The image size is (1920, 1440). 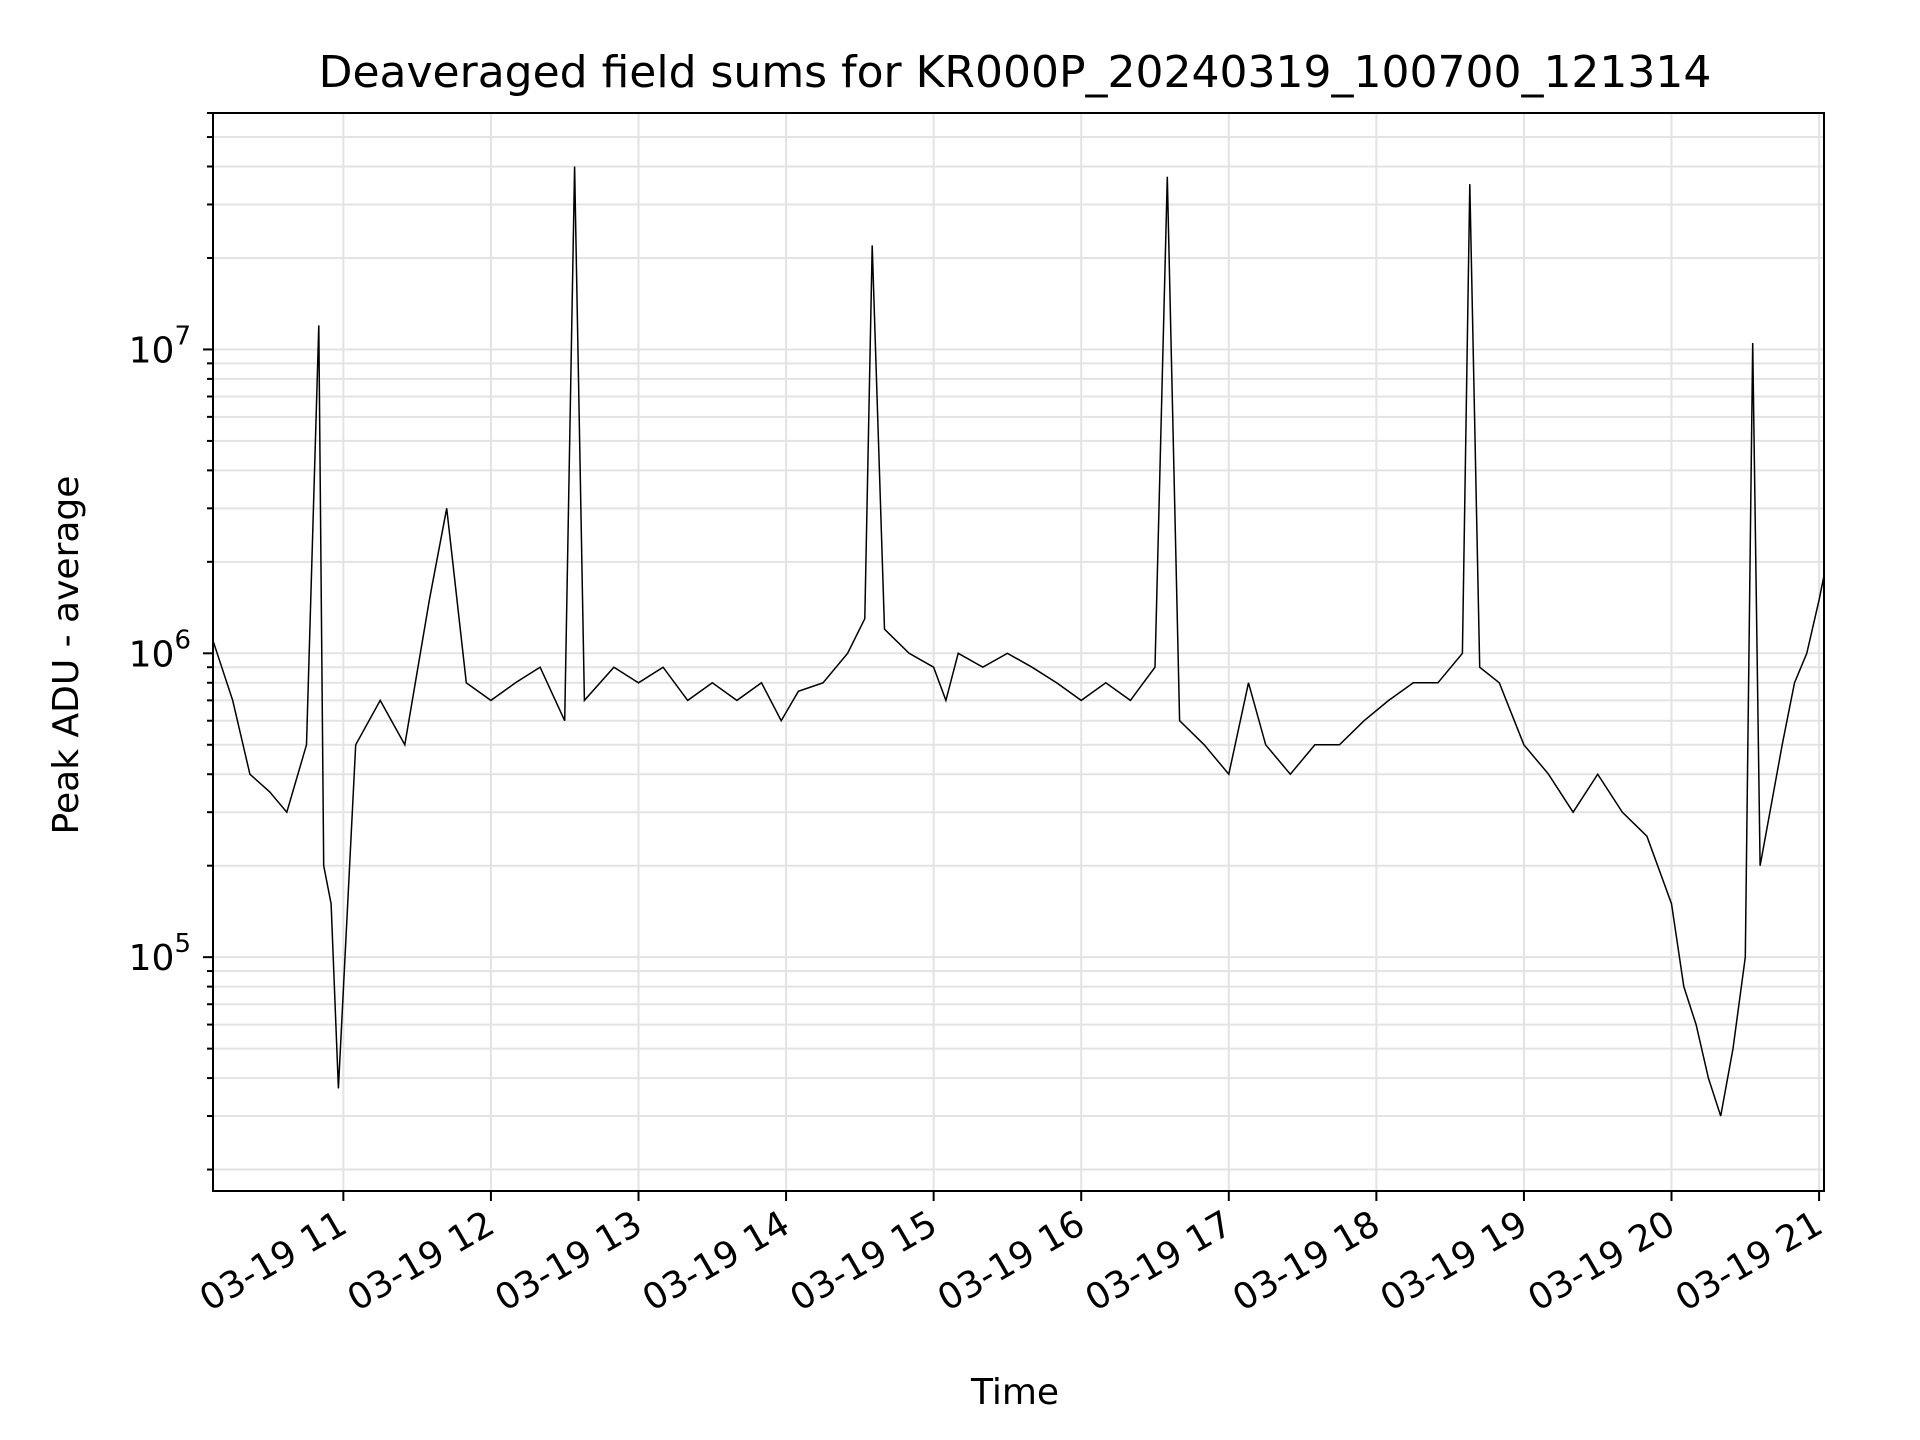 I want to click on y-axis-label: Peak ADU - average, so click(x=66, y=655).